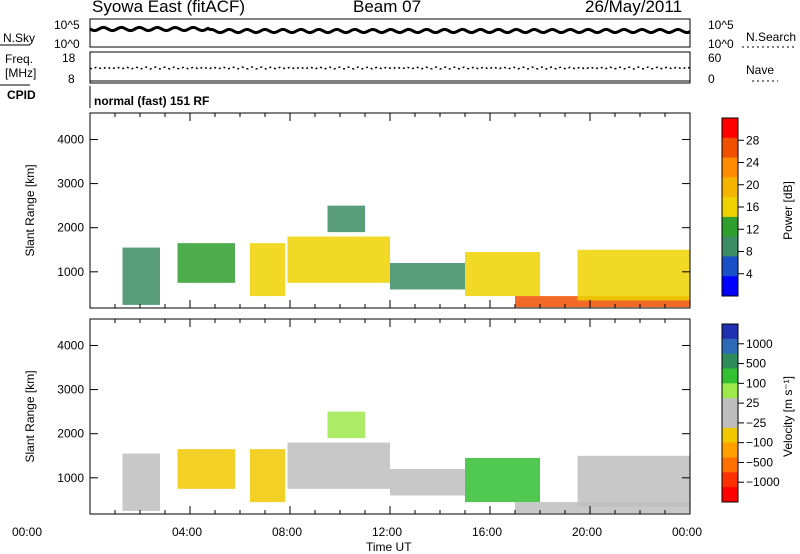  What do you see at coordinates (753, 185) in the screenshot?
I see `power-cbtick-2: 20` at bounding box center [753, 185].